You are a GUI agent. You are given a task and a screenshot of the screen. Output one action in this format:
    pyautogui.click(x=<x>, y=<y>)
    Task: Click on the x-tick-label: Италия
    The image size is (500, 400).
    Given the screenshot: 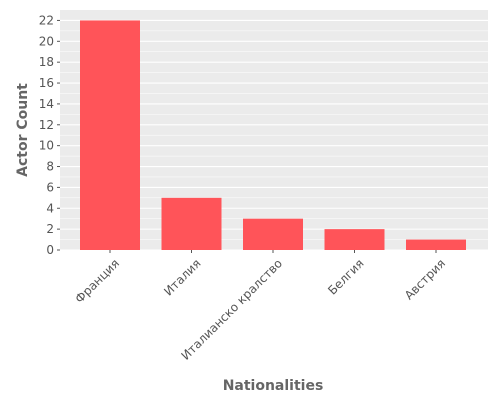 What is the action you would take?
    pyautogui.click(x=182, y=277)
    